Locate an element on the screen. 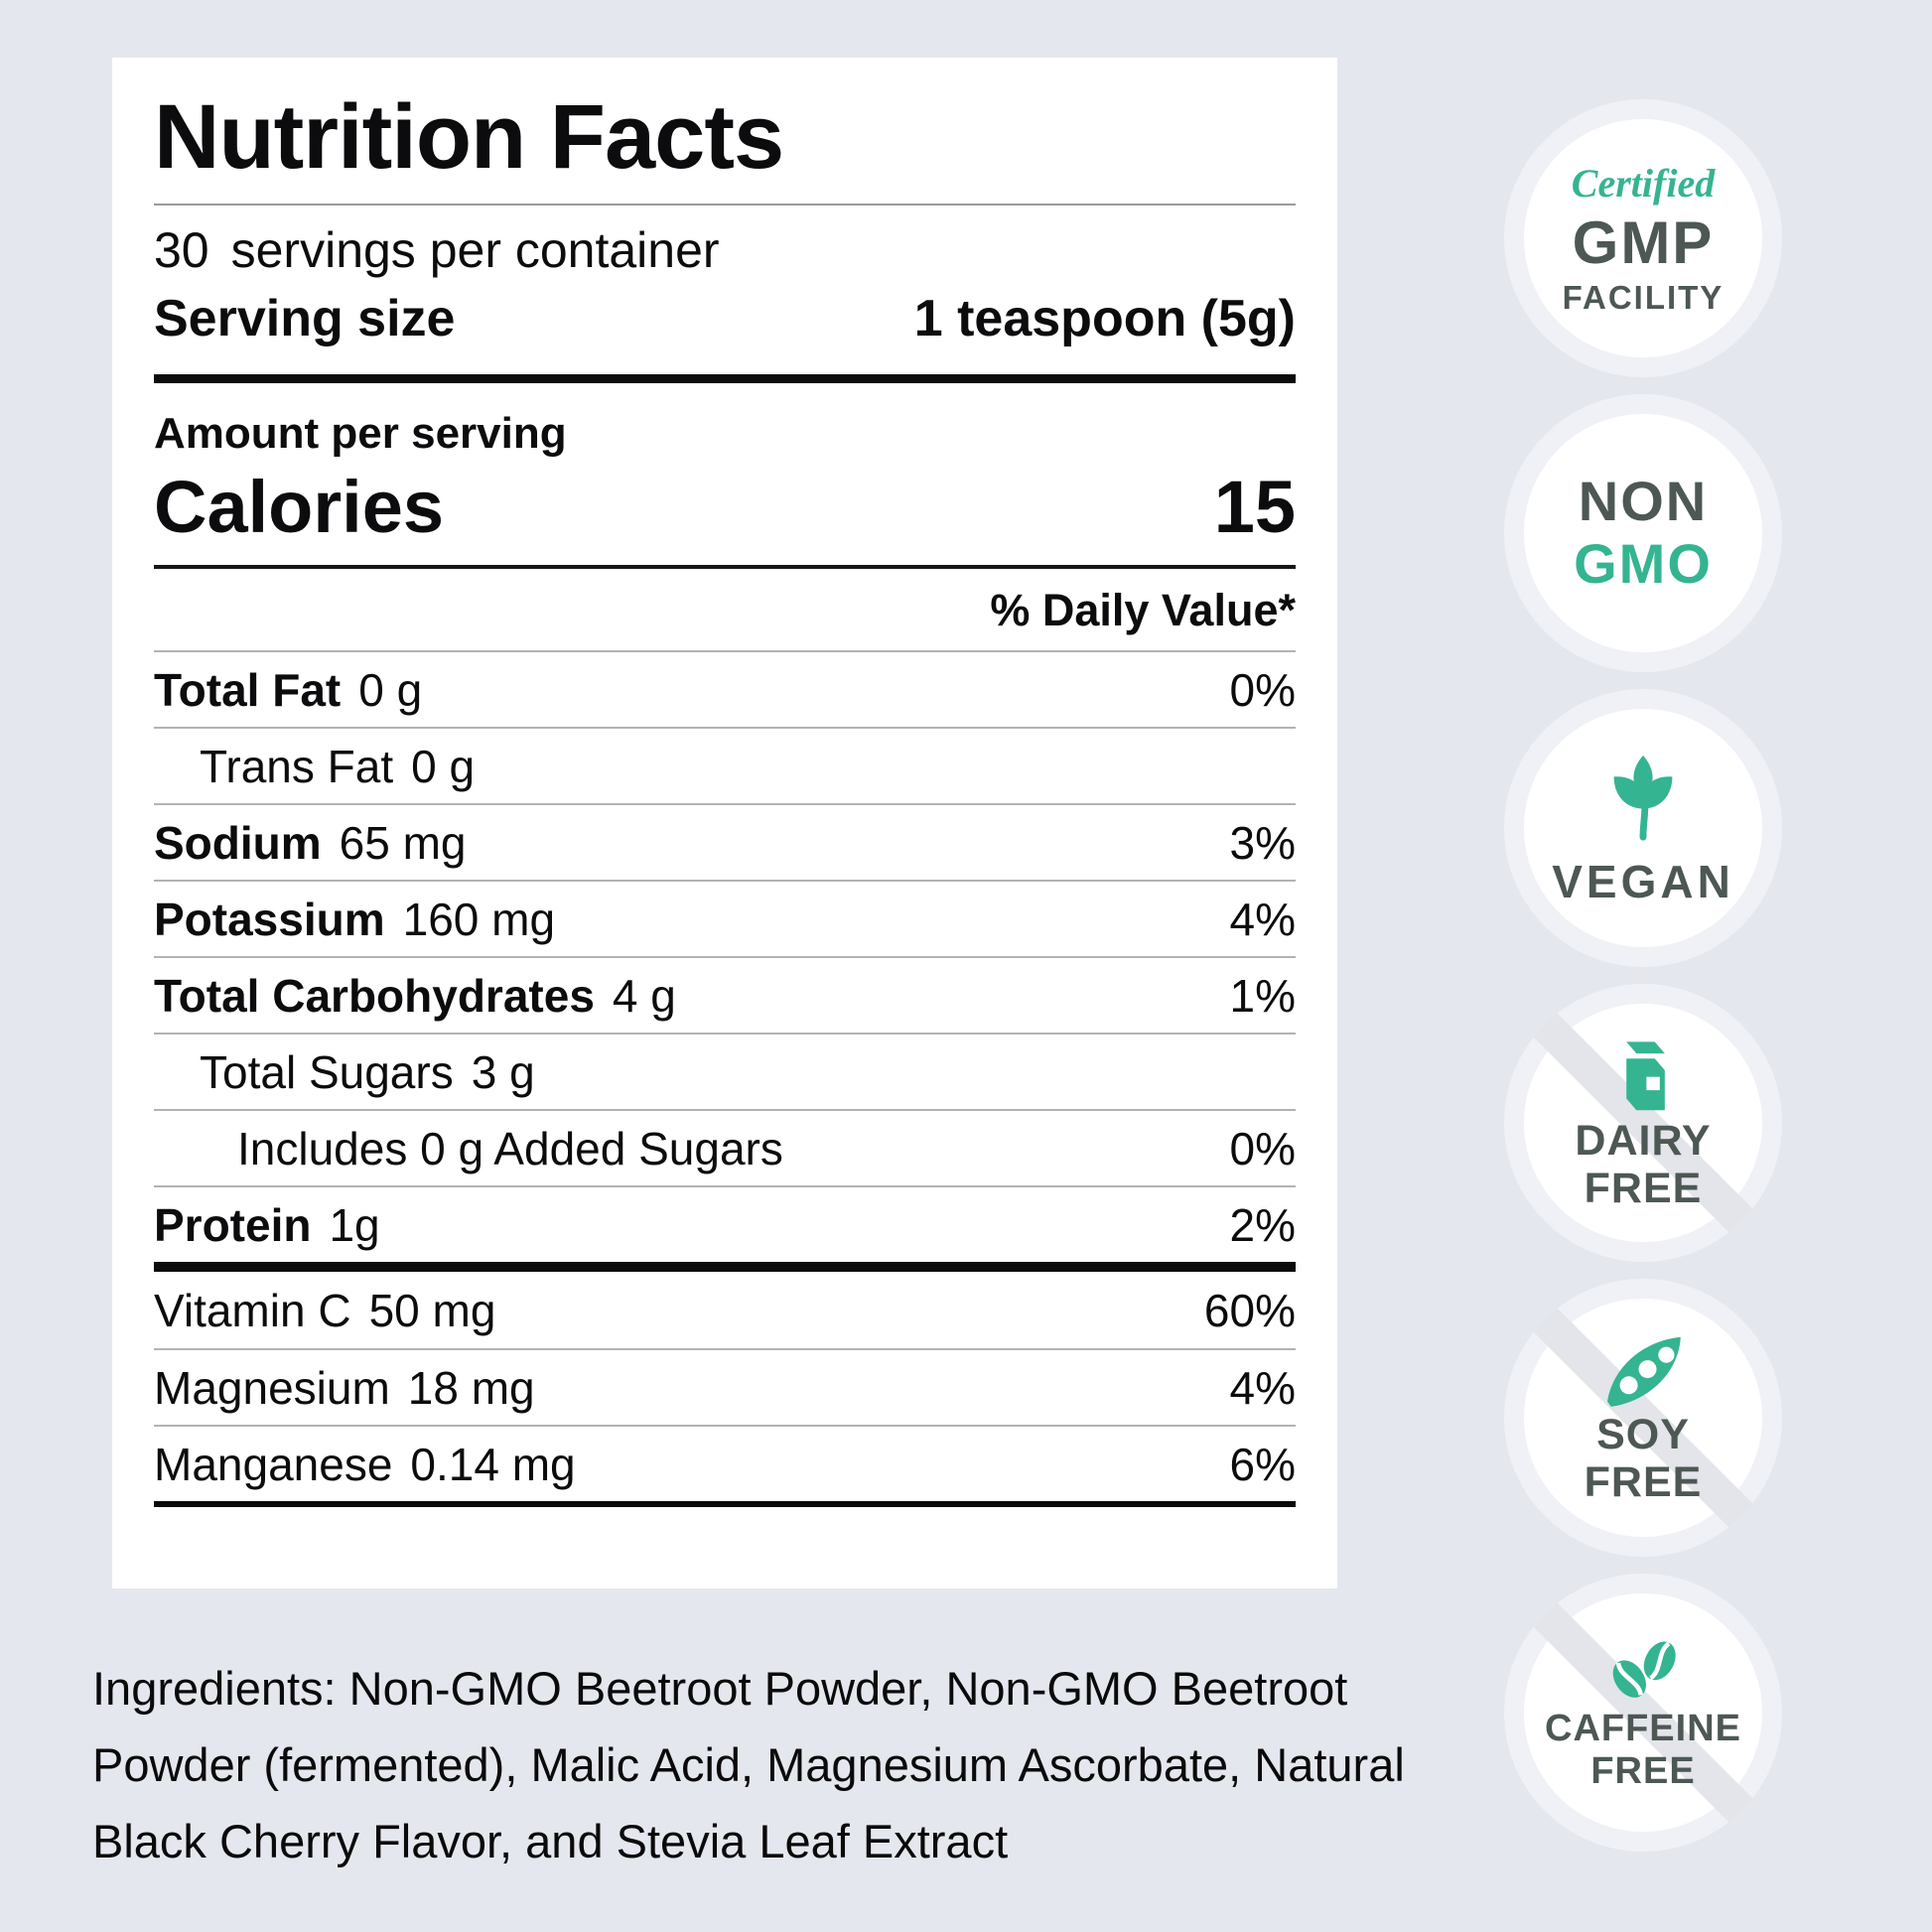 This screenshot has height=1932, width=1932. nutrient-dv: 6% is located at coordinates (1263, 1464).